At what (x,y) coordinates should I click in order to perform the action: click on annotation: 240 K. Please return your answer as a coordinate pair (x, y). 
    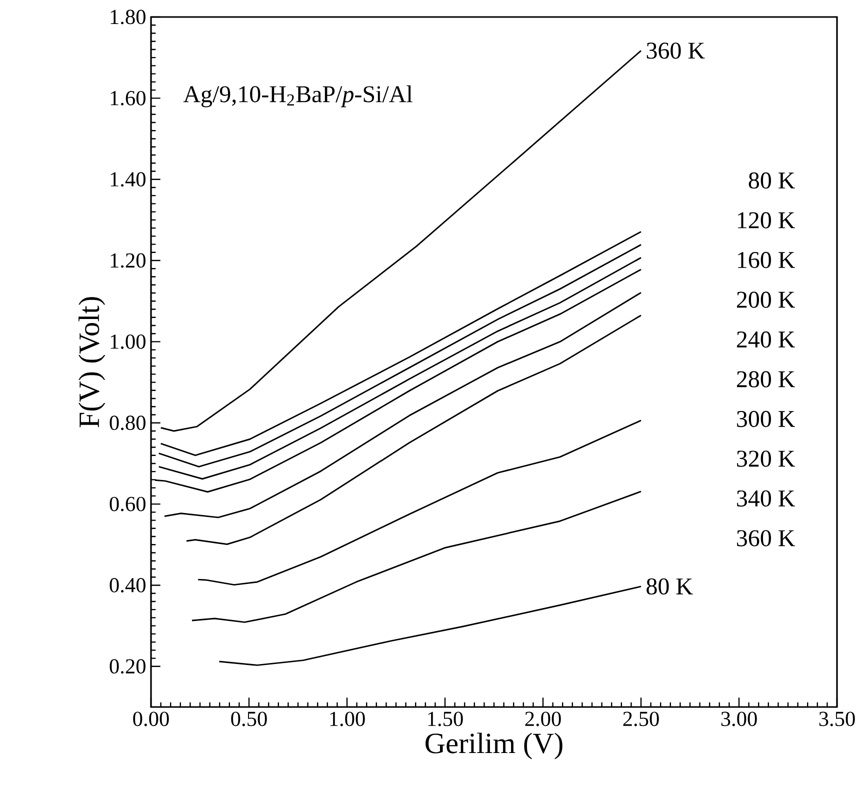
    Looking at the image, I should click on (765, 339).